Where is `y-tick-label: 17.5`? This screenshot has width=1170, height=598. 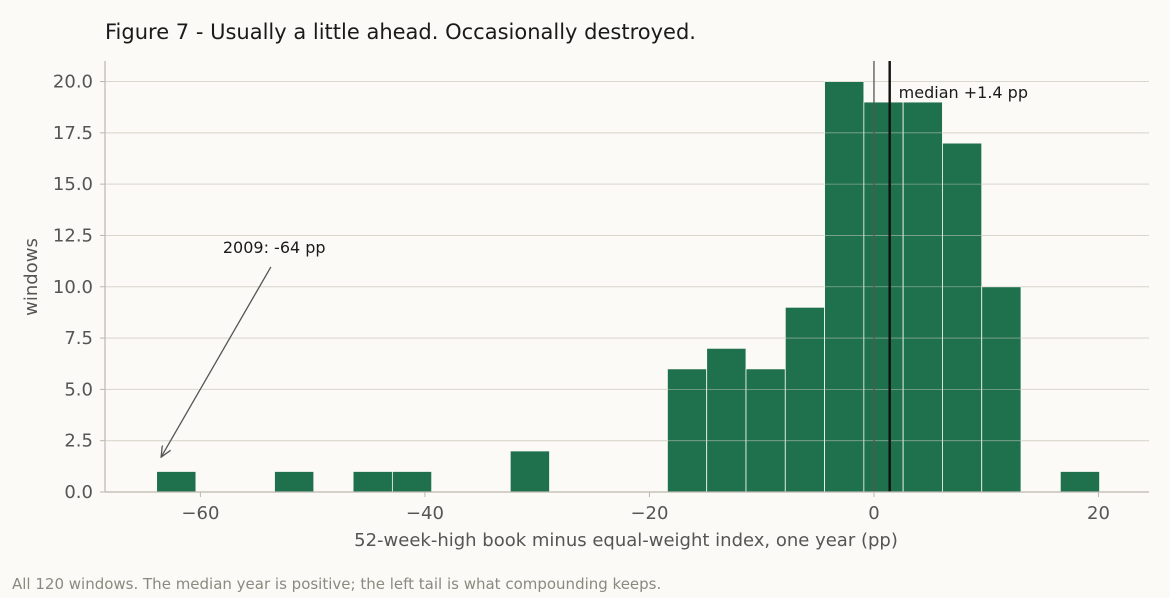
y-tick-label: 17.5 is located at coordinates (73, 133).